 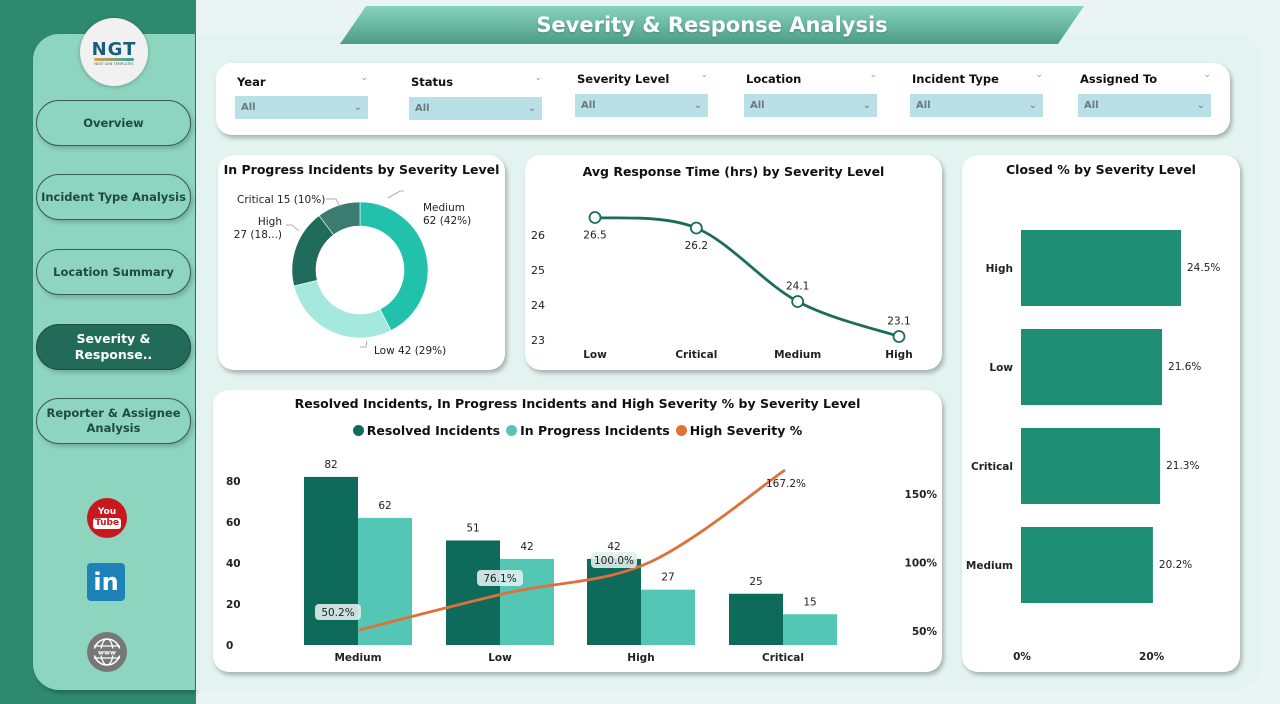 I want to click on nav-severity-response-button: Severity & Response.., so click(x=113, y=347).